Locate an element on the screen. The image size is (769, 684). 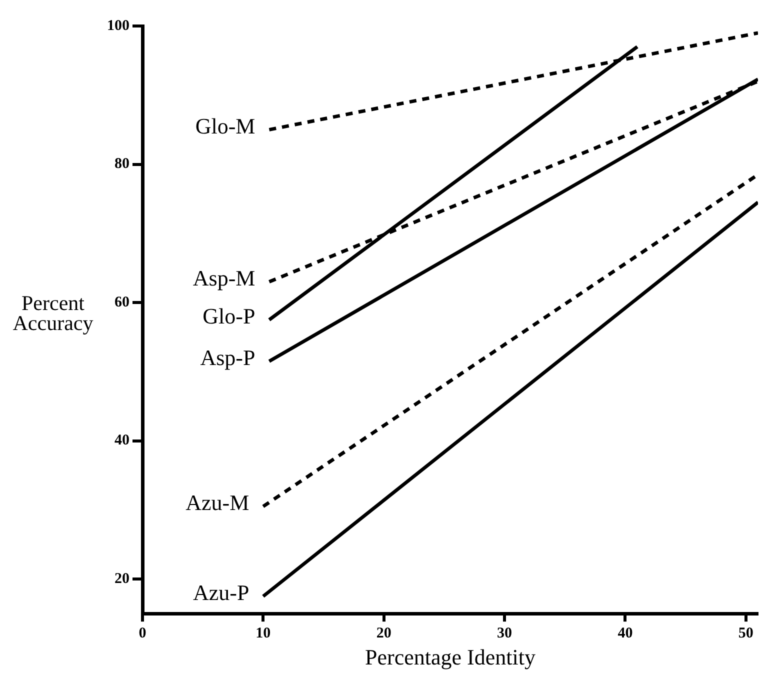
y-tick-label: 40 is located at coordinates (122, 440).